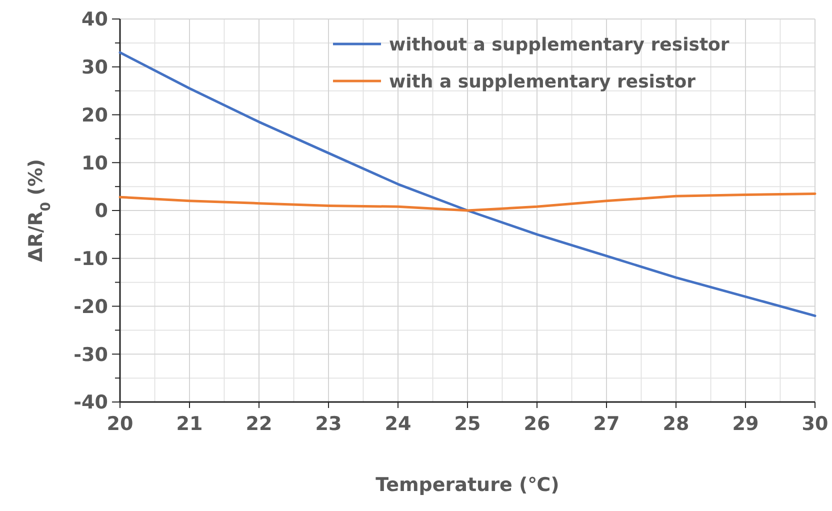 This screenshot has height=511, width=832. I want to click on x-tick-label: 29, so click(745, 424).